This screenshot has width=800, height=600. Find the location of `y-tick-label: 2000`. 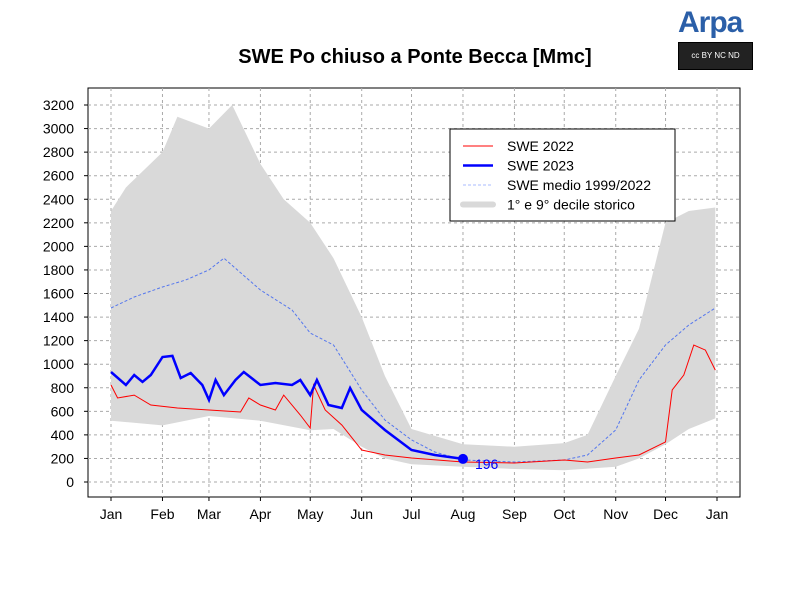

y-tick-label: 2000 is located at coordinates (58, 246).